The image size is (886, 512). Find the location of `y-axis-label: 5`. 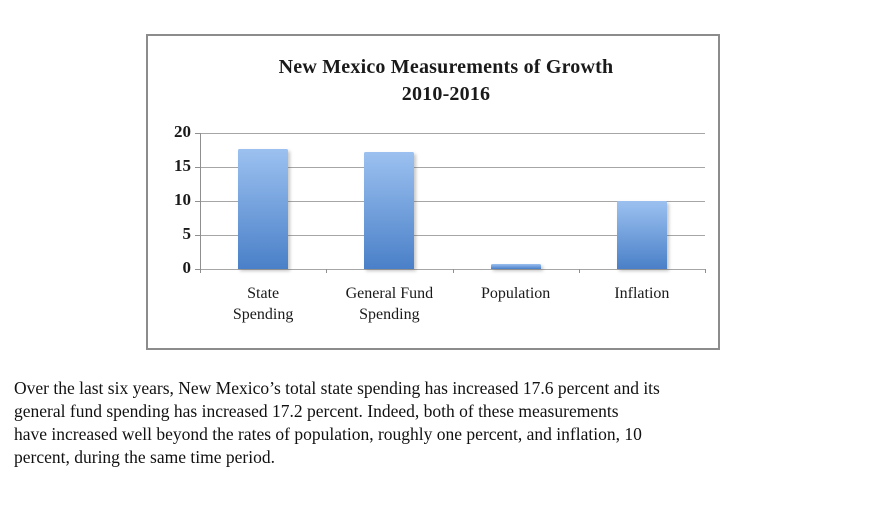

y-axis-label: 5 is located at coordinates (187, 234).